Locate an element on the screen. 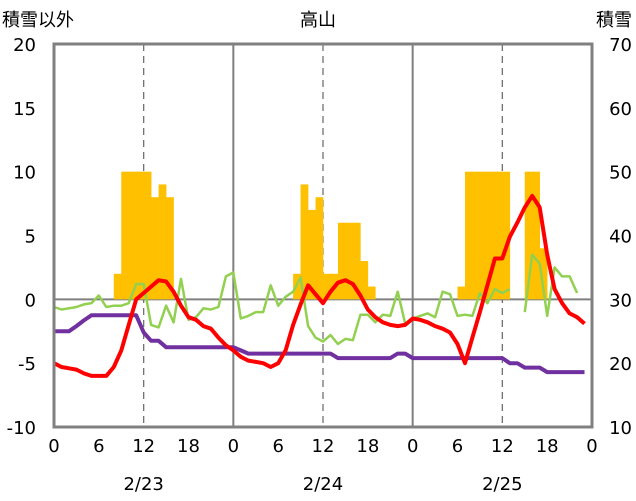  y-right-tick-label: 10 is located at coordinates (620, 428).